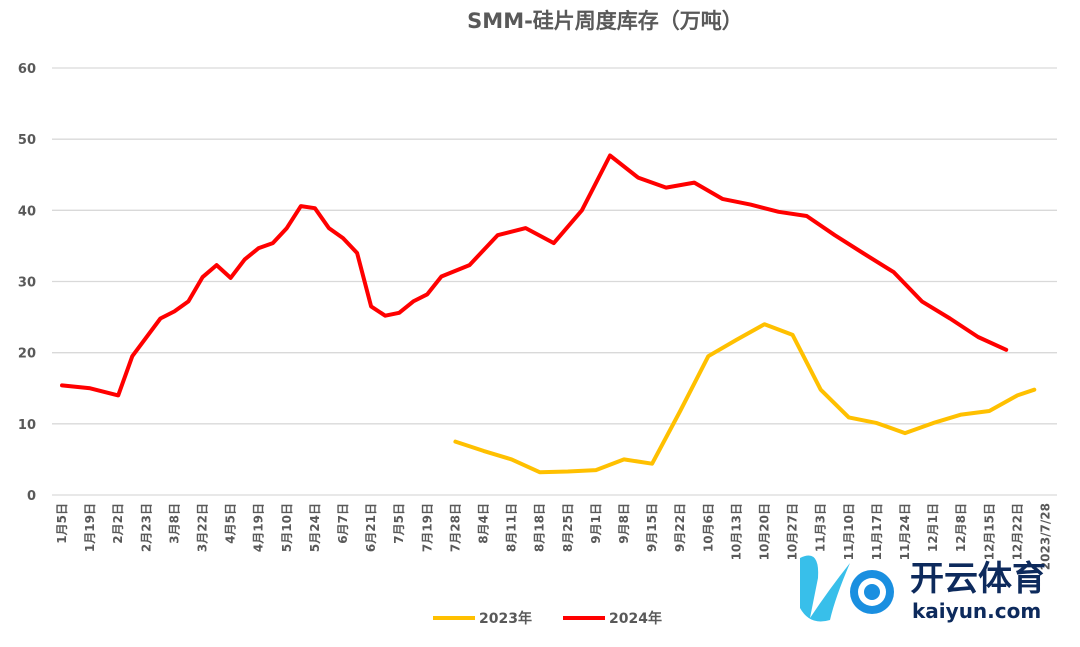 The height and width of the screenshot is (647, 1080). Describe the element at coordinates (287, 527) in the screenshot. I see `x-tick-label: 5月10日` at that location.